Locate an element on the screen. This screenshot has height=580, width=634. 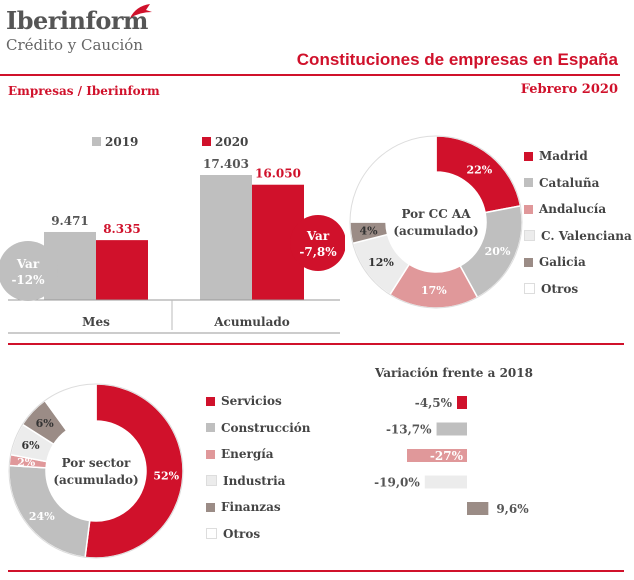
legend-item-Madrid: Madrid is located at coordinates (556, 156).